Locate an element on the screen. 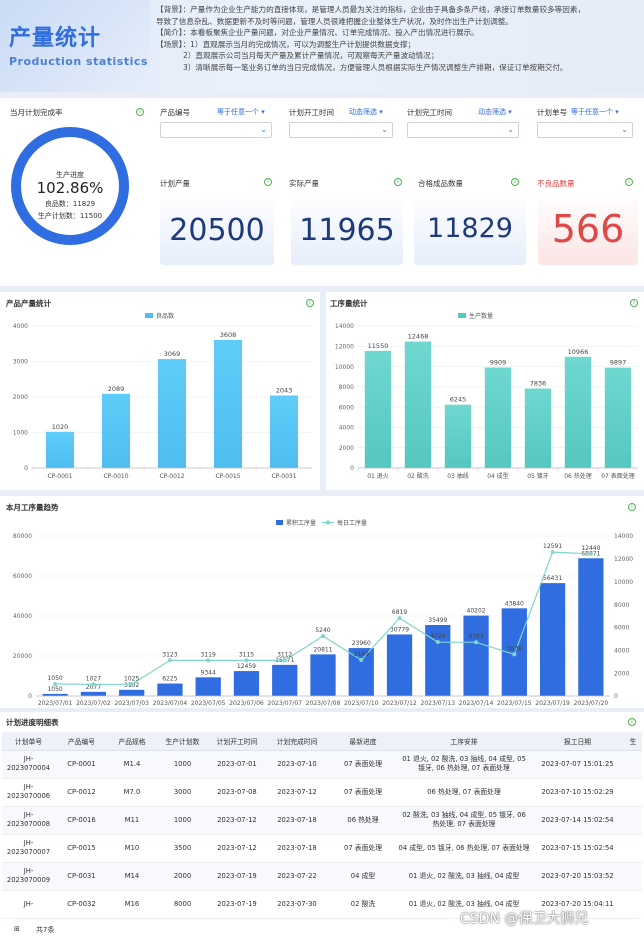 This screenshot has height=940, width=644. x-tick-label: 2023/07/03 is located at coordinates (131, 703).